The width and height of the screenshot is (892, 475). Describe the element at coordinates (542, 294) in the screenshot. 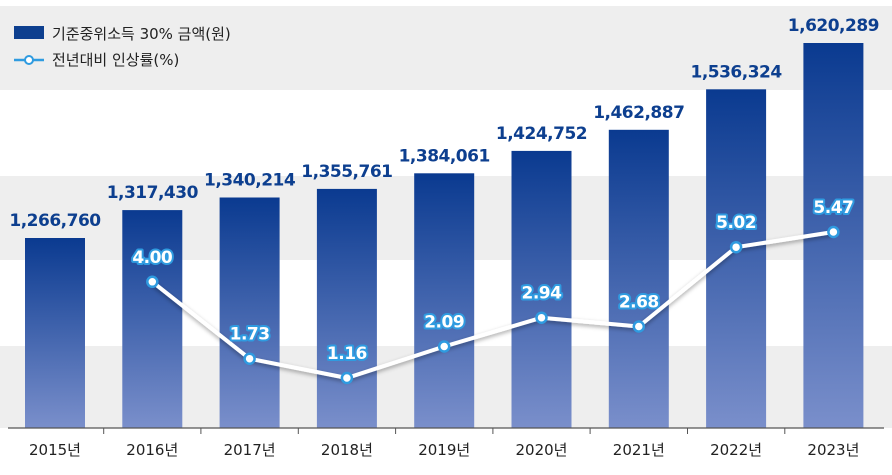

I see `rate-value-label: 2.94` at that location.